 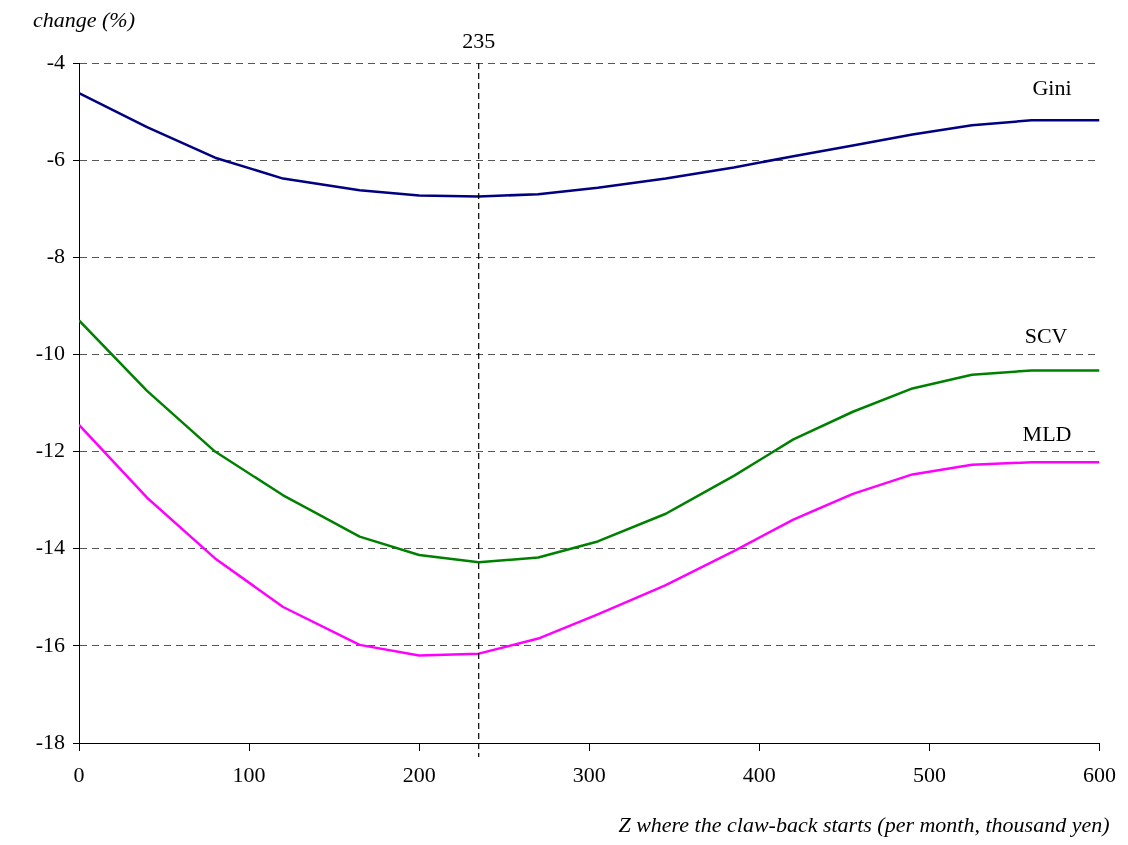 What do you see at coordinates (50, 353) in the screenshot?
I see `y-tick-label: -10` at bounding box center [50, 353].